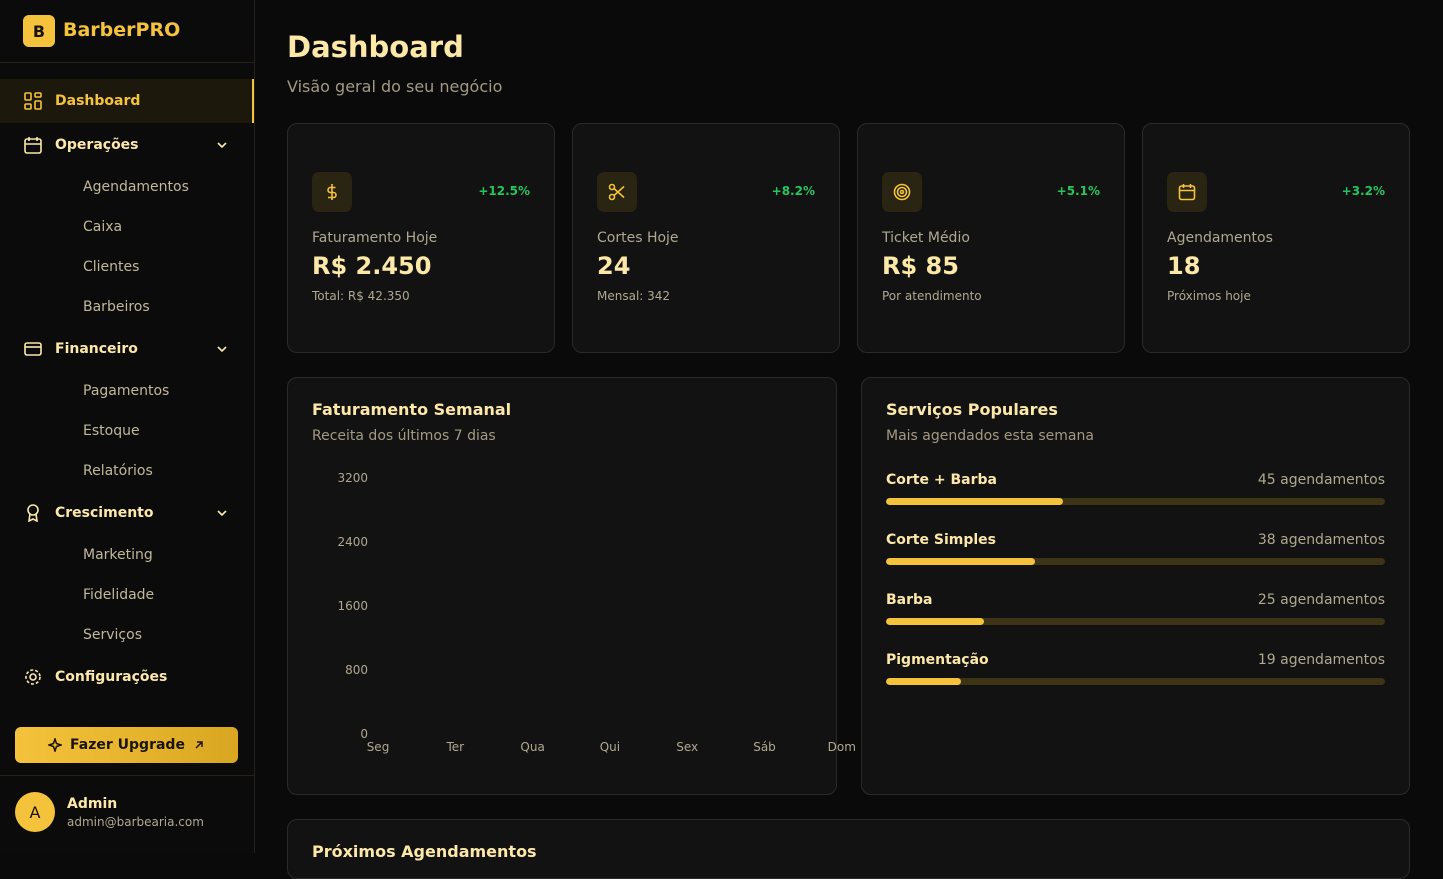 The image size is (1443, 879). I want to click on nav-item: Fidelidade, so click(127, 595).